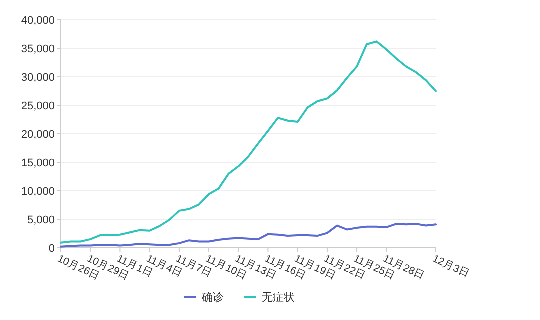  I want to click on y-tick-label: 15,000, so click(38, 164).